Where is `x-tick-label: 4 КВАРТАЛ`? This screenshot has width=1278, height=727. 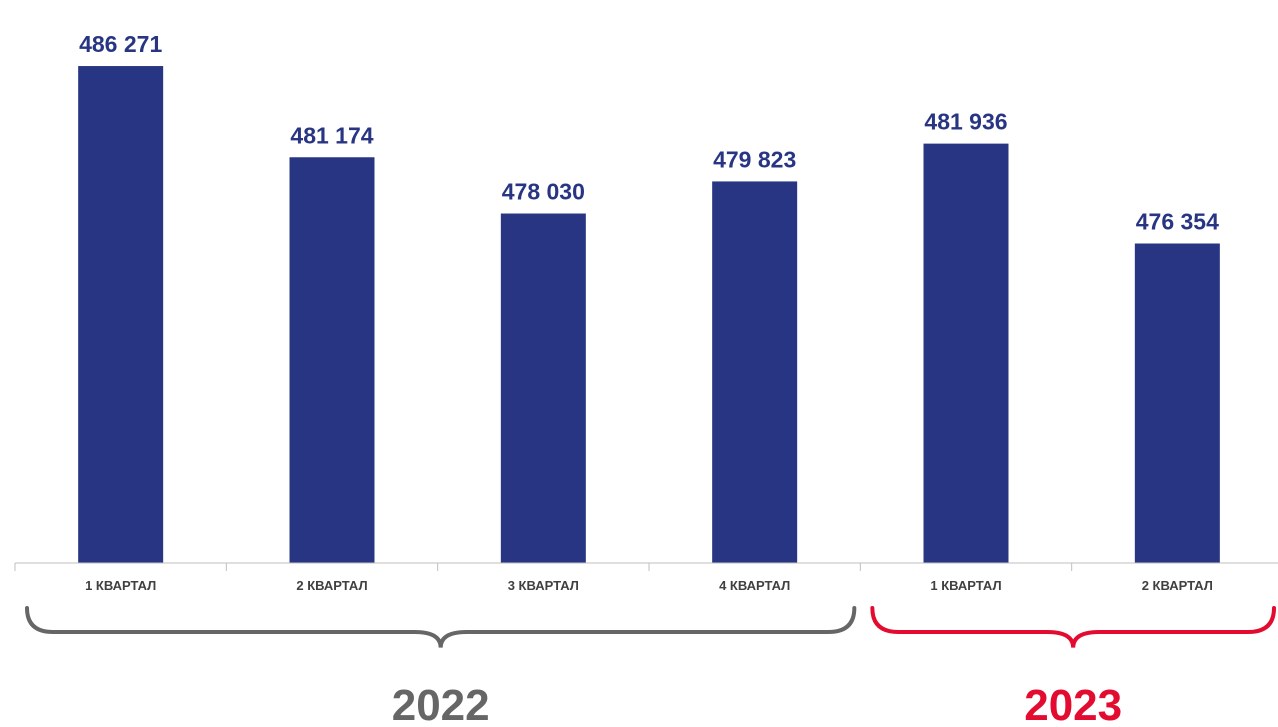 x-tick-label: 4 КВАРТАЛ is located at coordinates (754, 585).